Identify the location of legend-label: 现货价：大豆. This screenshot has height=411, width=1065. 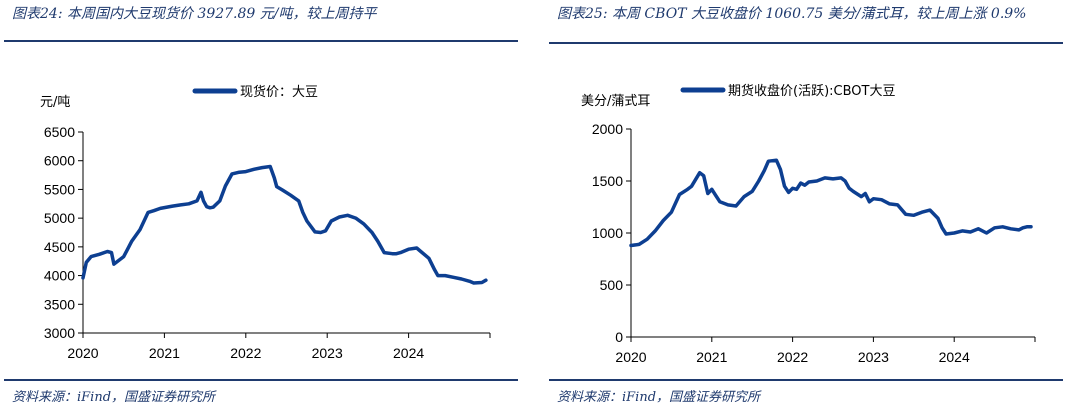
(279, 92).